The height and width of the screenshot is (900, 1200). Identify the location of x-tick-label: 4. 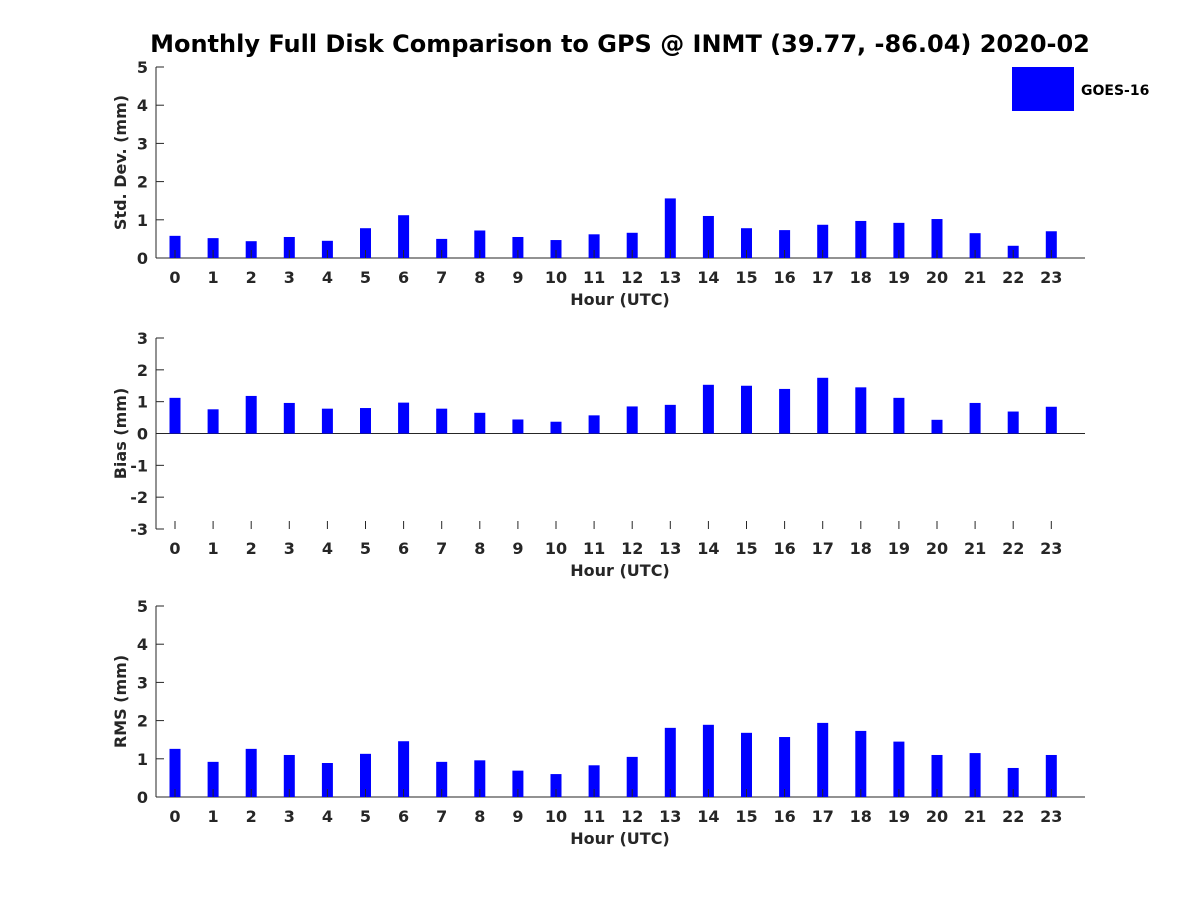
(327, 548).